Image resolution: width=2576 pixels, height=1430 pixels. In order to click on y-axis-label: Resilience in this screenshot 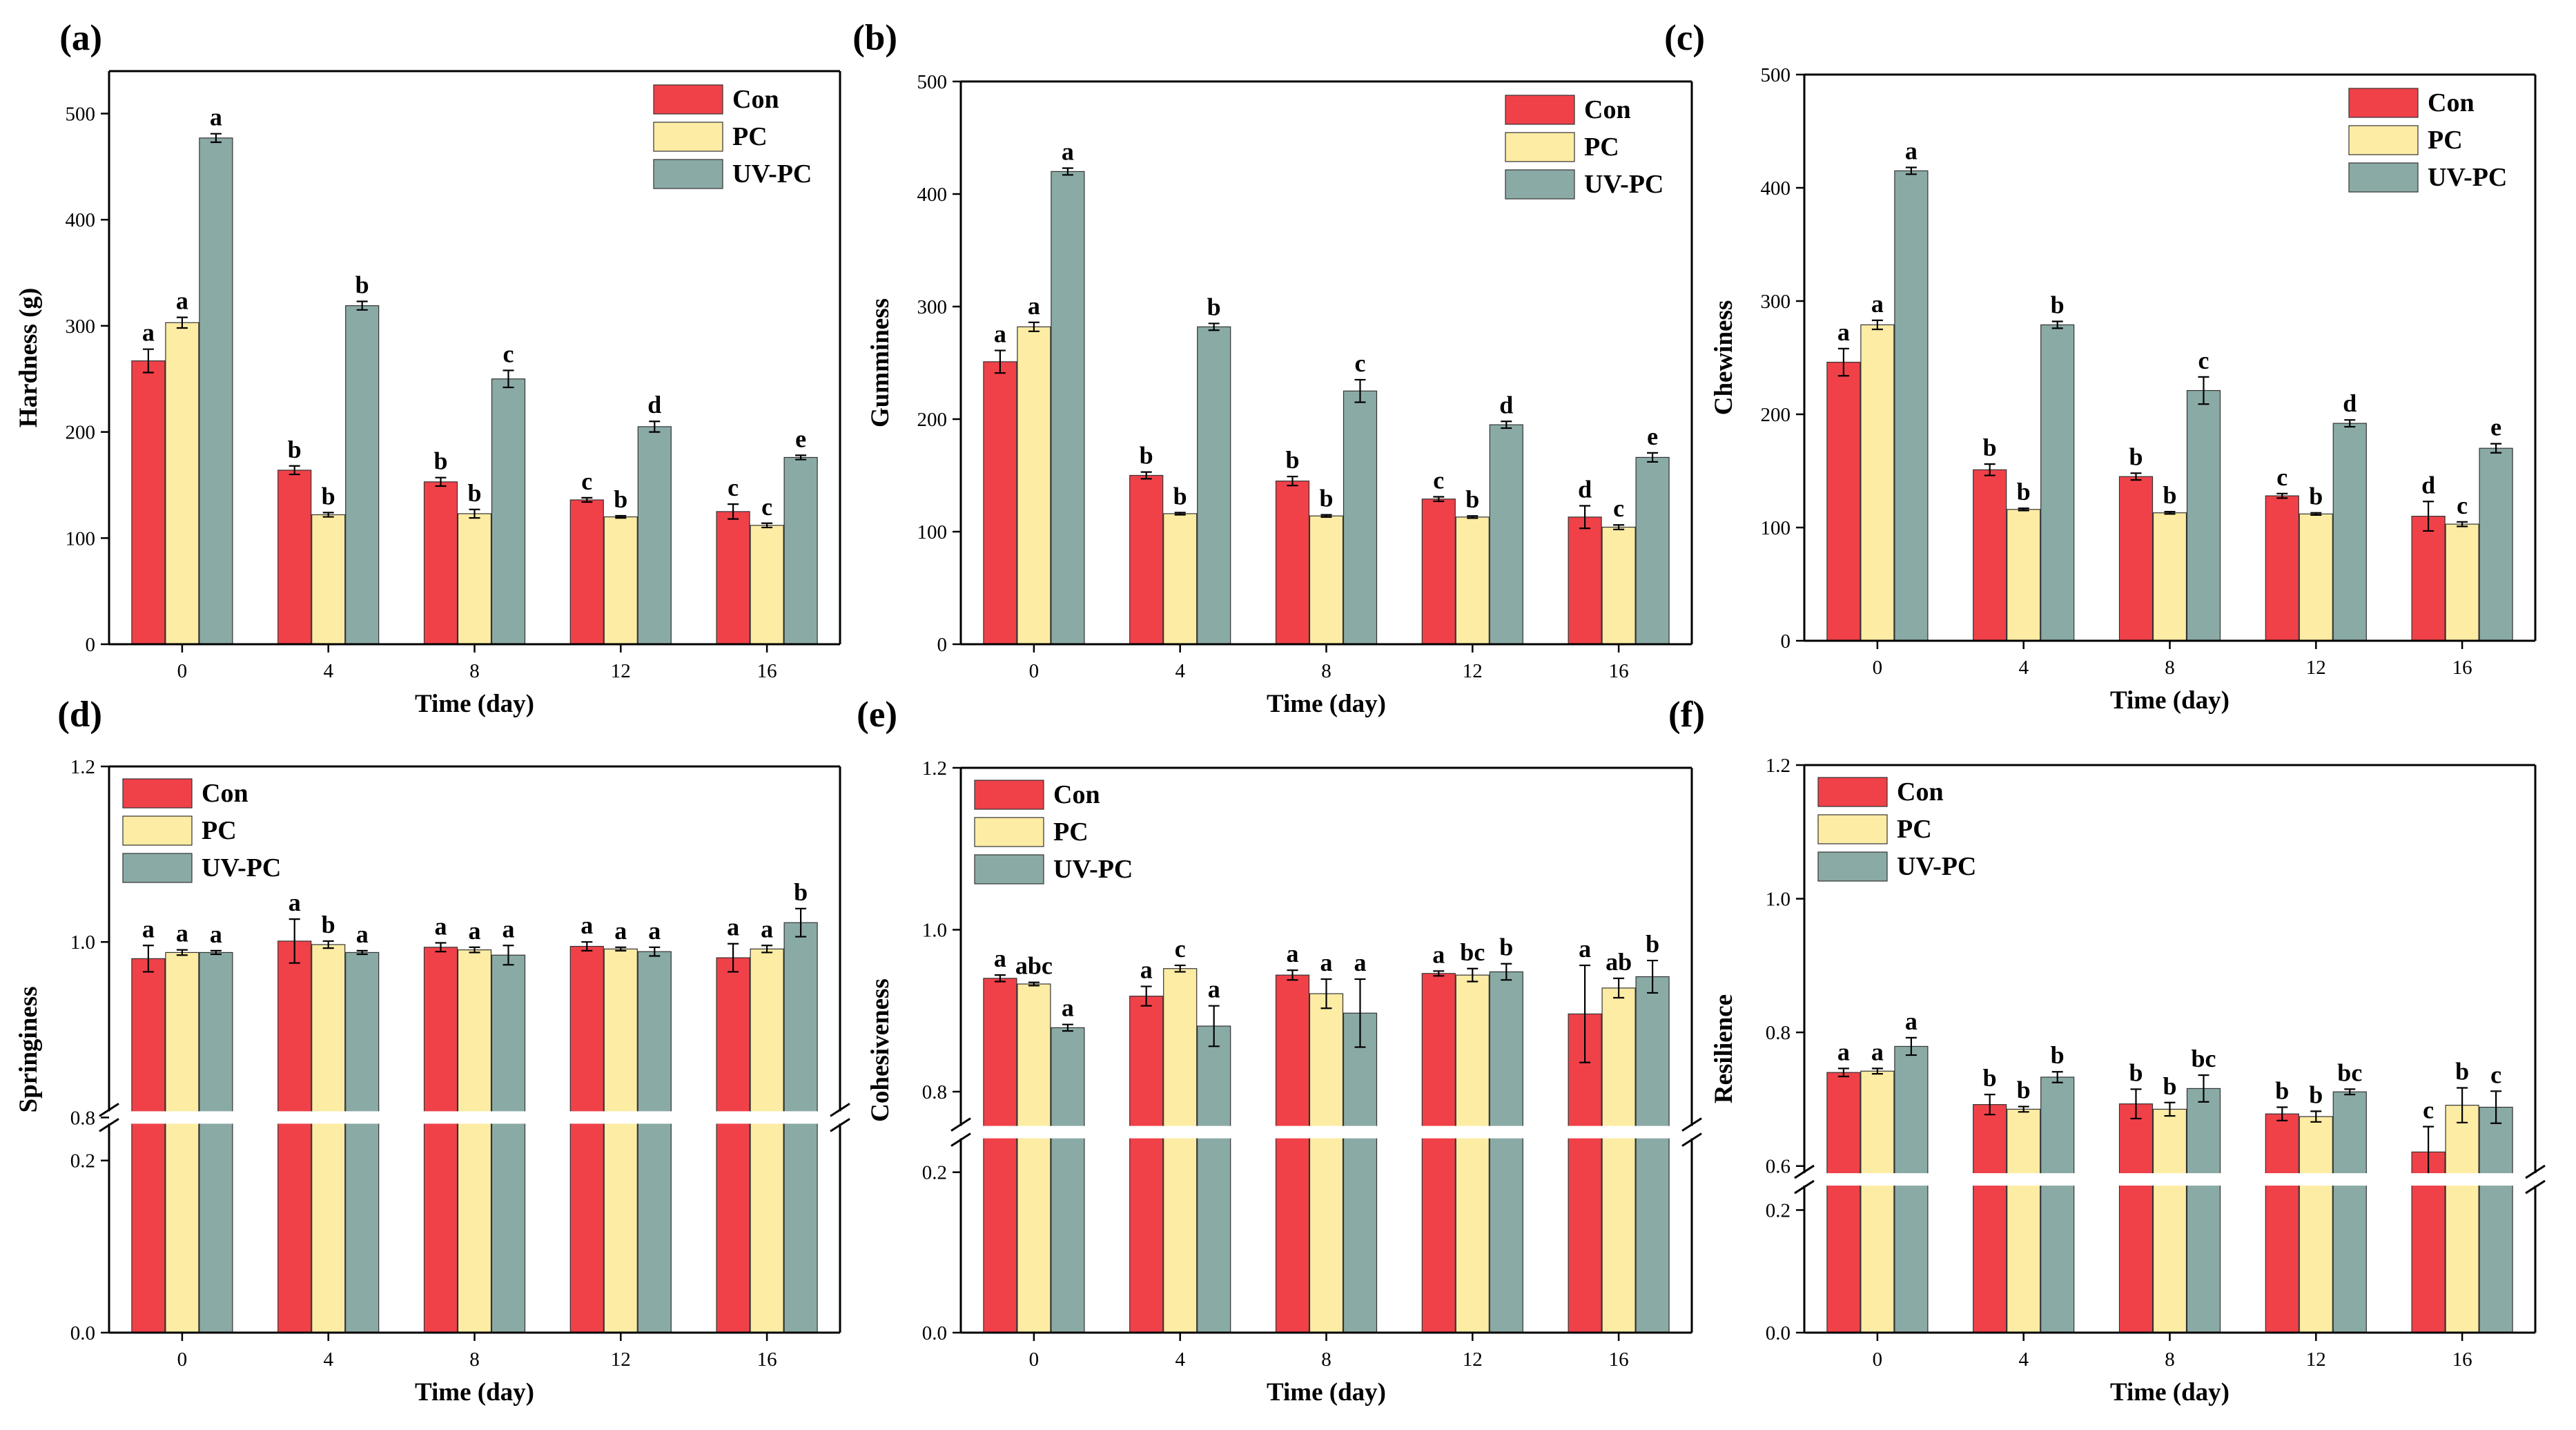, I will do `click(1724, 1048)`.